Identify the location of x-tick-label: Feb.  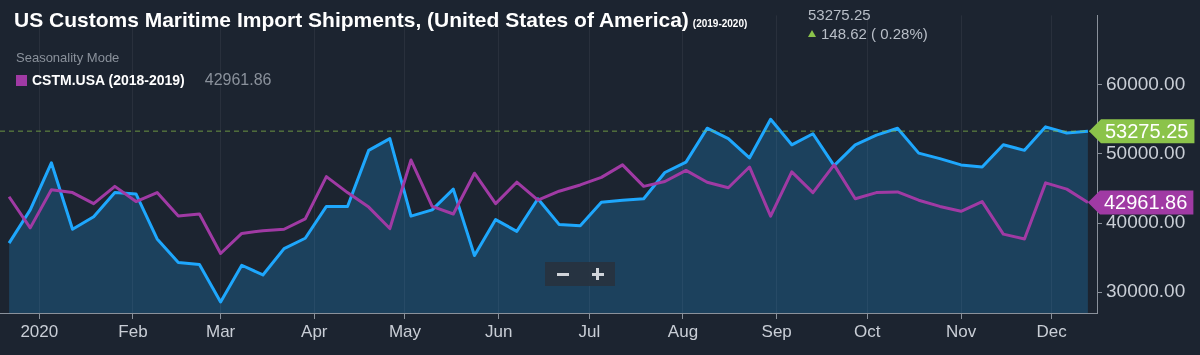
(133, 331).